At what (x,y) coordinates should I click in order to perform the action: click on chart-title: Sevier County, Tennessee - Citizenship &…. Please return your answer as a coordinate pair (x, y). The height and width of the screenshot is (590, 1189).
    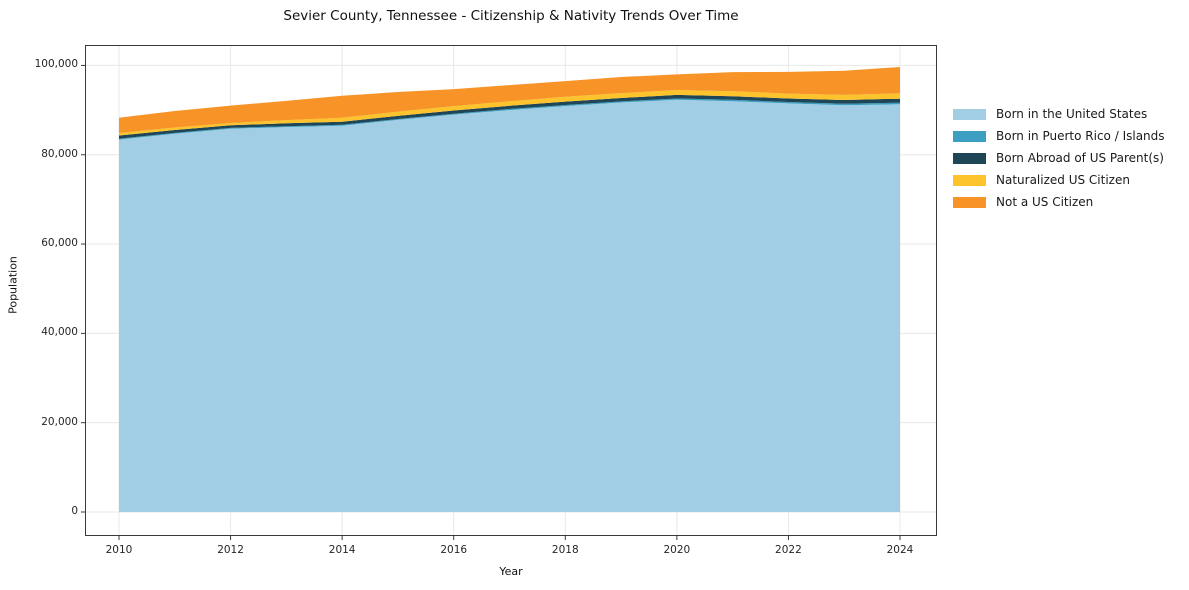
    Looking at the image, I should click on (511, 16).